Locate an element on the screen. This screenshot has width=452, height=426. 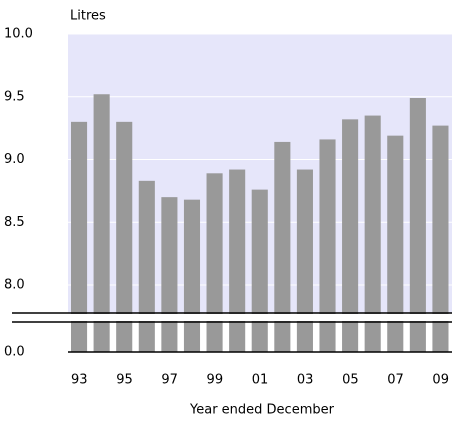
y-tick-label: 8.5 is located at coordinates (14, 222).